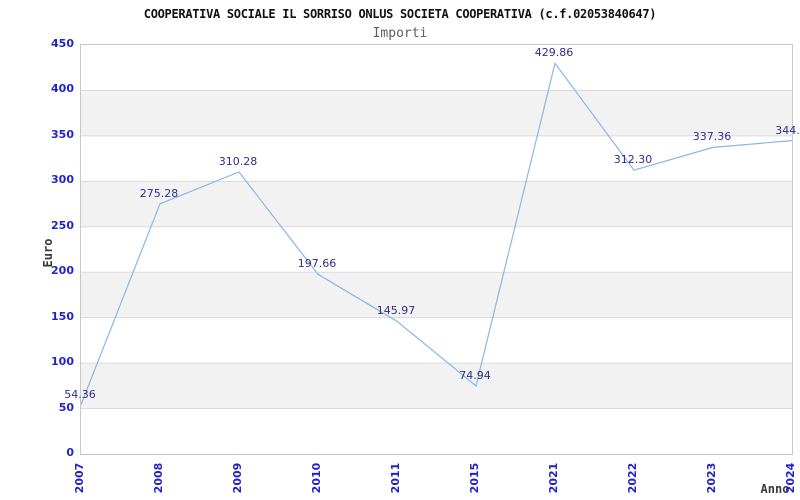  I want to click on y-axis-title: Euro, so click(48, 253).